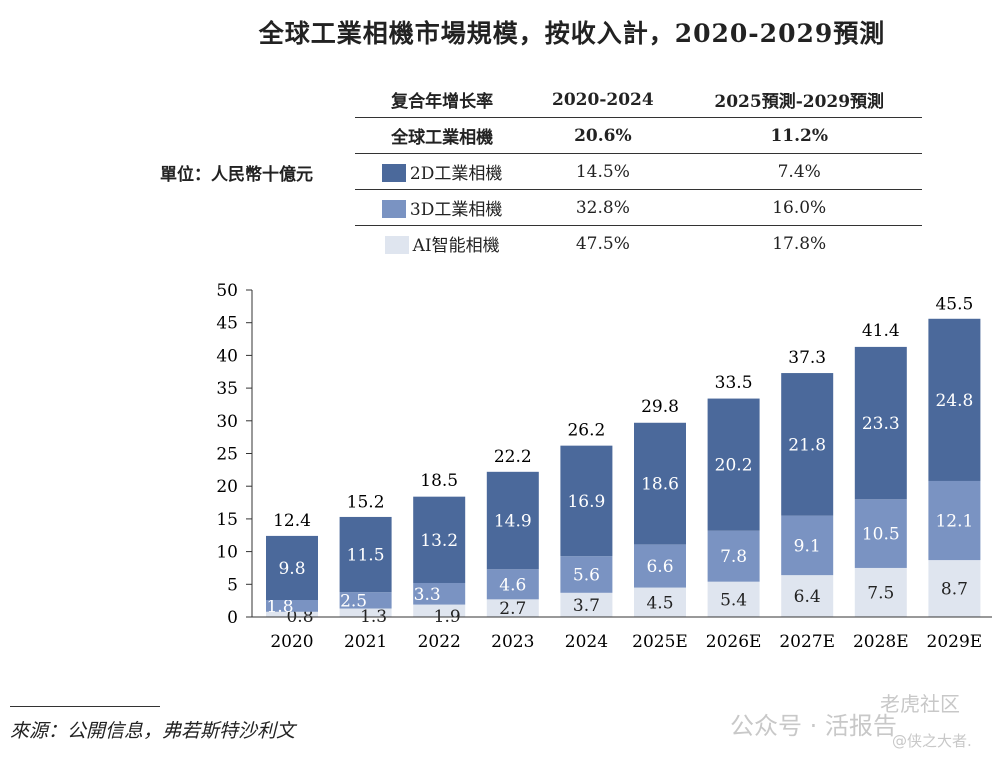  What do you see at coordinates (955, 642) in the screenshot?
I see `x-tick-label: 2029E` at bounding box center [955, 642].